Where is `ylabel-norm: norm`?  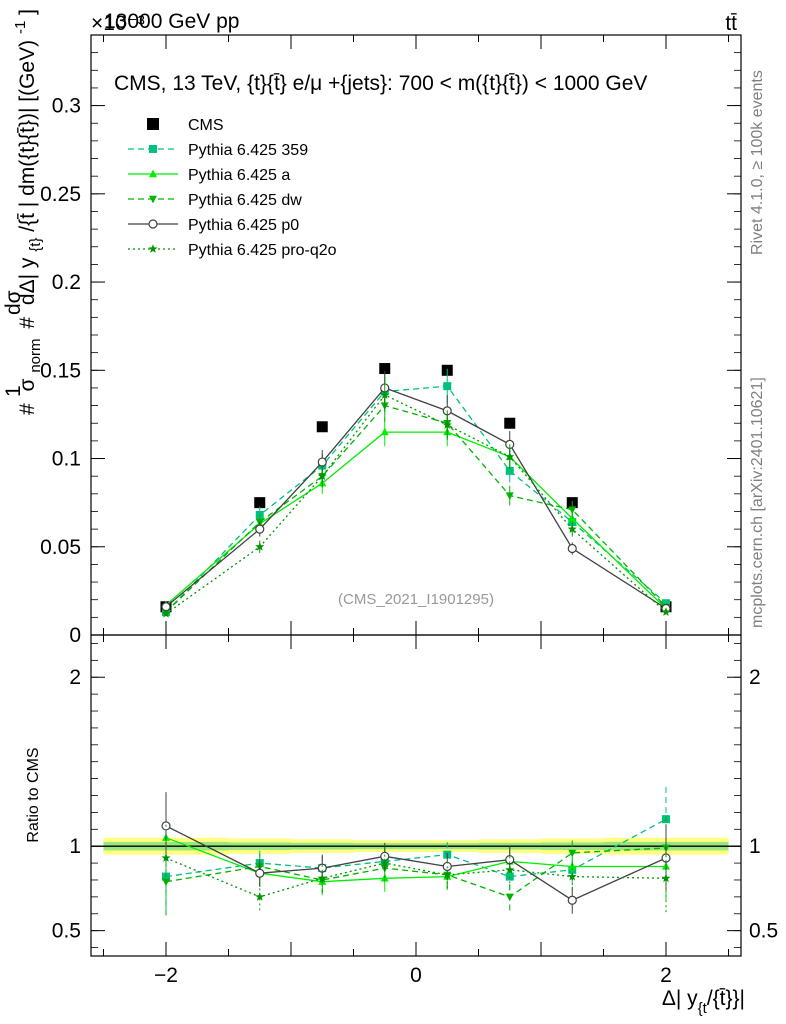 ylabel-norm: norm is located at coordinates (35, 355).